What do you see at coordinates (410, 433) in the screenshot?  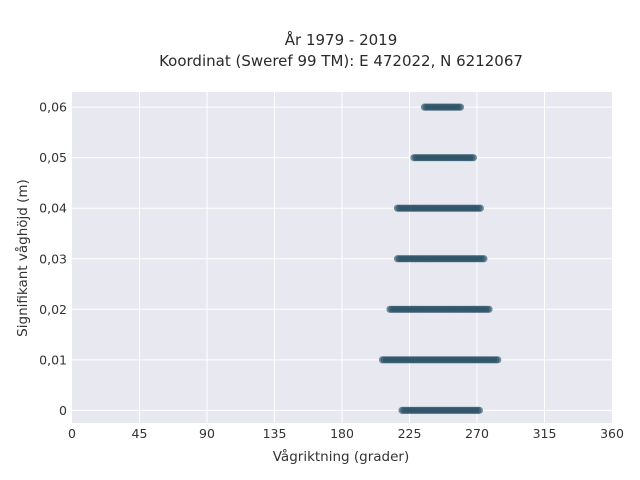 I see `x-tick-label: 225` at bounding box center [410, 433].